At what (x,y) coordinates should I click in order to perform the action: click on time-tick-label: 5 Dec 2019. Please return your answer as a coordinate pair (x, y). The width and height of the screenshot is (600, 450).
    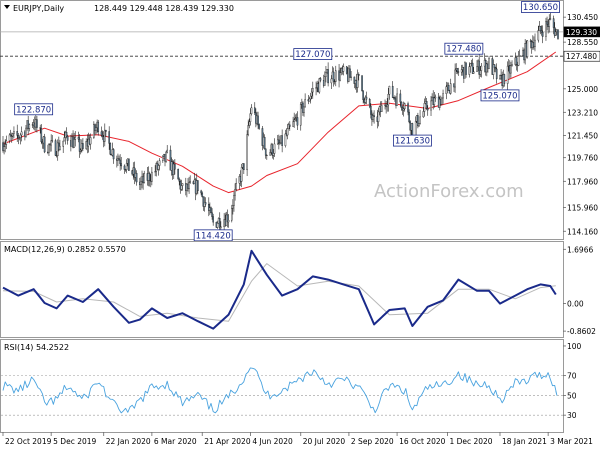
    Looking at the image, I should click on (74, 441).